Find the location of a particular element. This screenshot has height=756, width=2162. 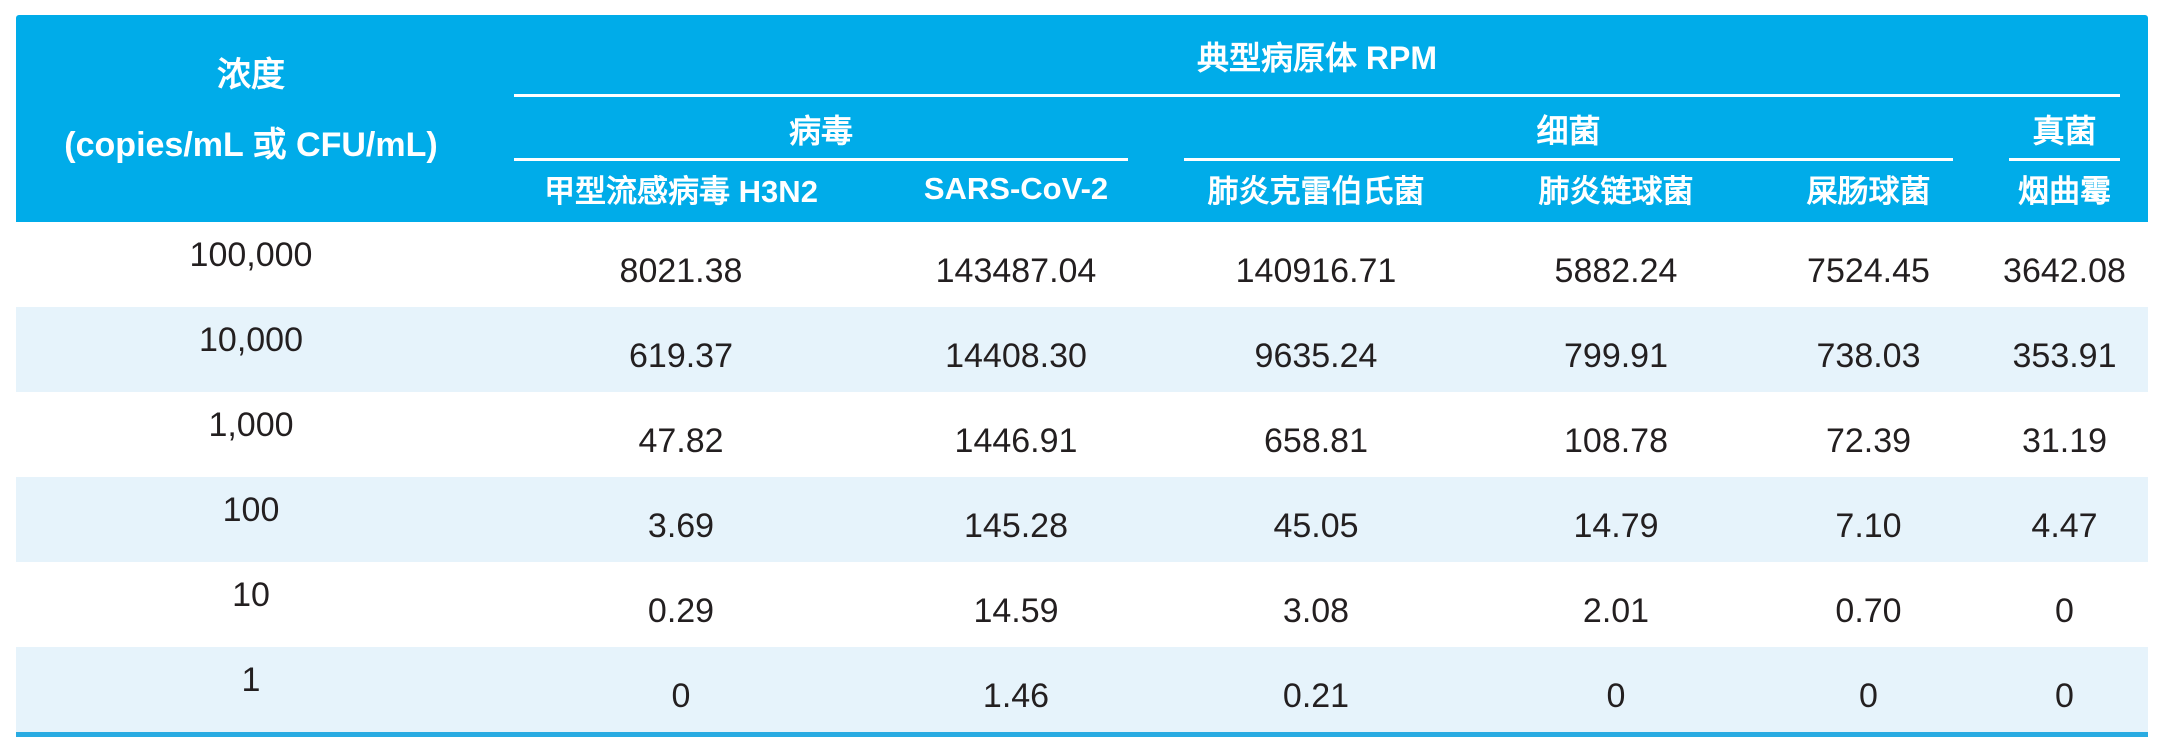

column-header-streptococcus-pneumoniae: 肺炎链球菌 is located at coordinates (1616, 191).